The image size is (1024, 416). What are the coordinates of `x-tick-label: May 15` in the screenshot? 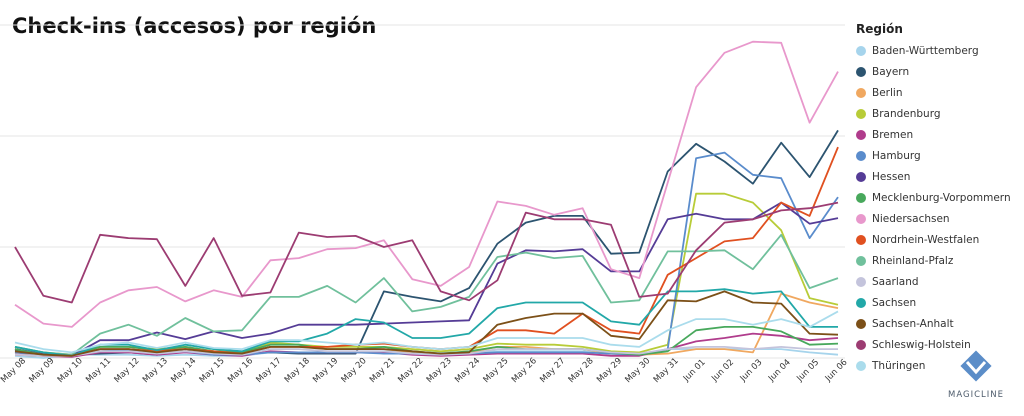 It's located at (212, 370).